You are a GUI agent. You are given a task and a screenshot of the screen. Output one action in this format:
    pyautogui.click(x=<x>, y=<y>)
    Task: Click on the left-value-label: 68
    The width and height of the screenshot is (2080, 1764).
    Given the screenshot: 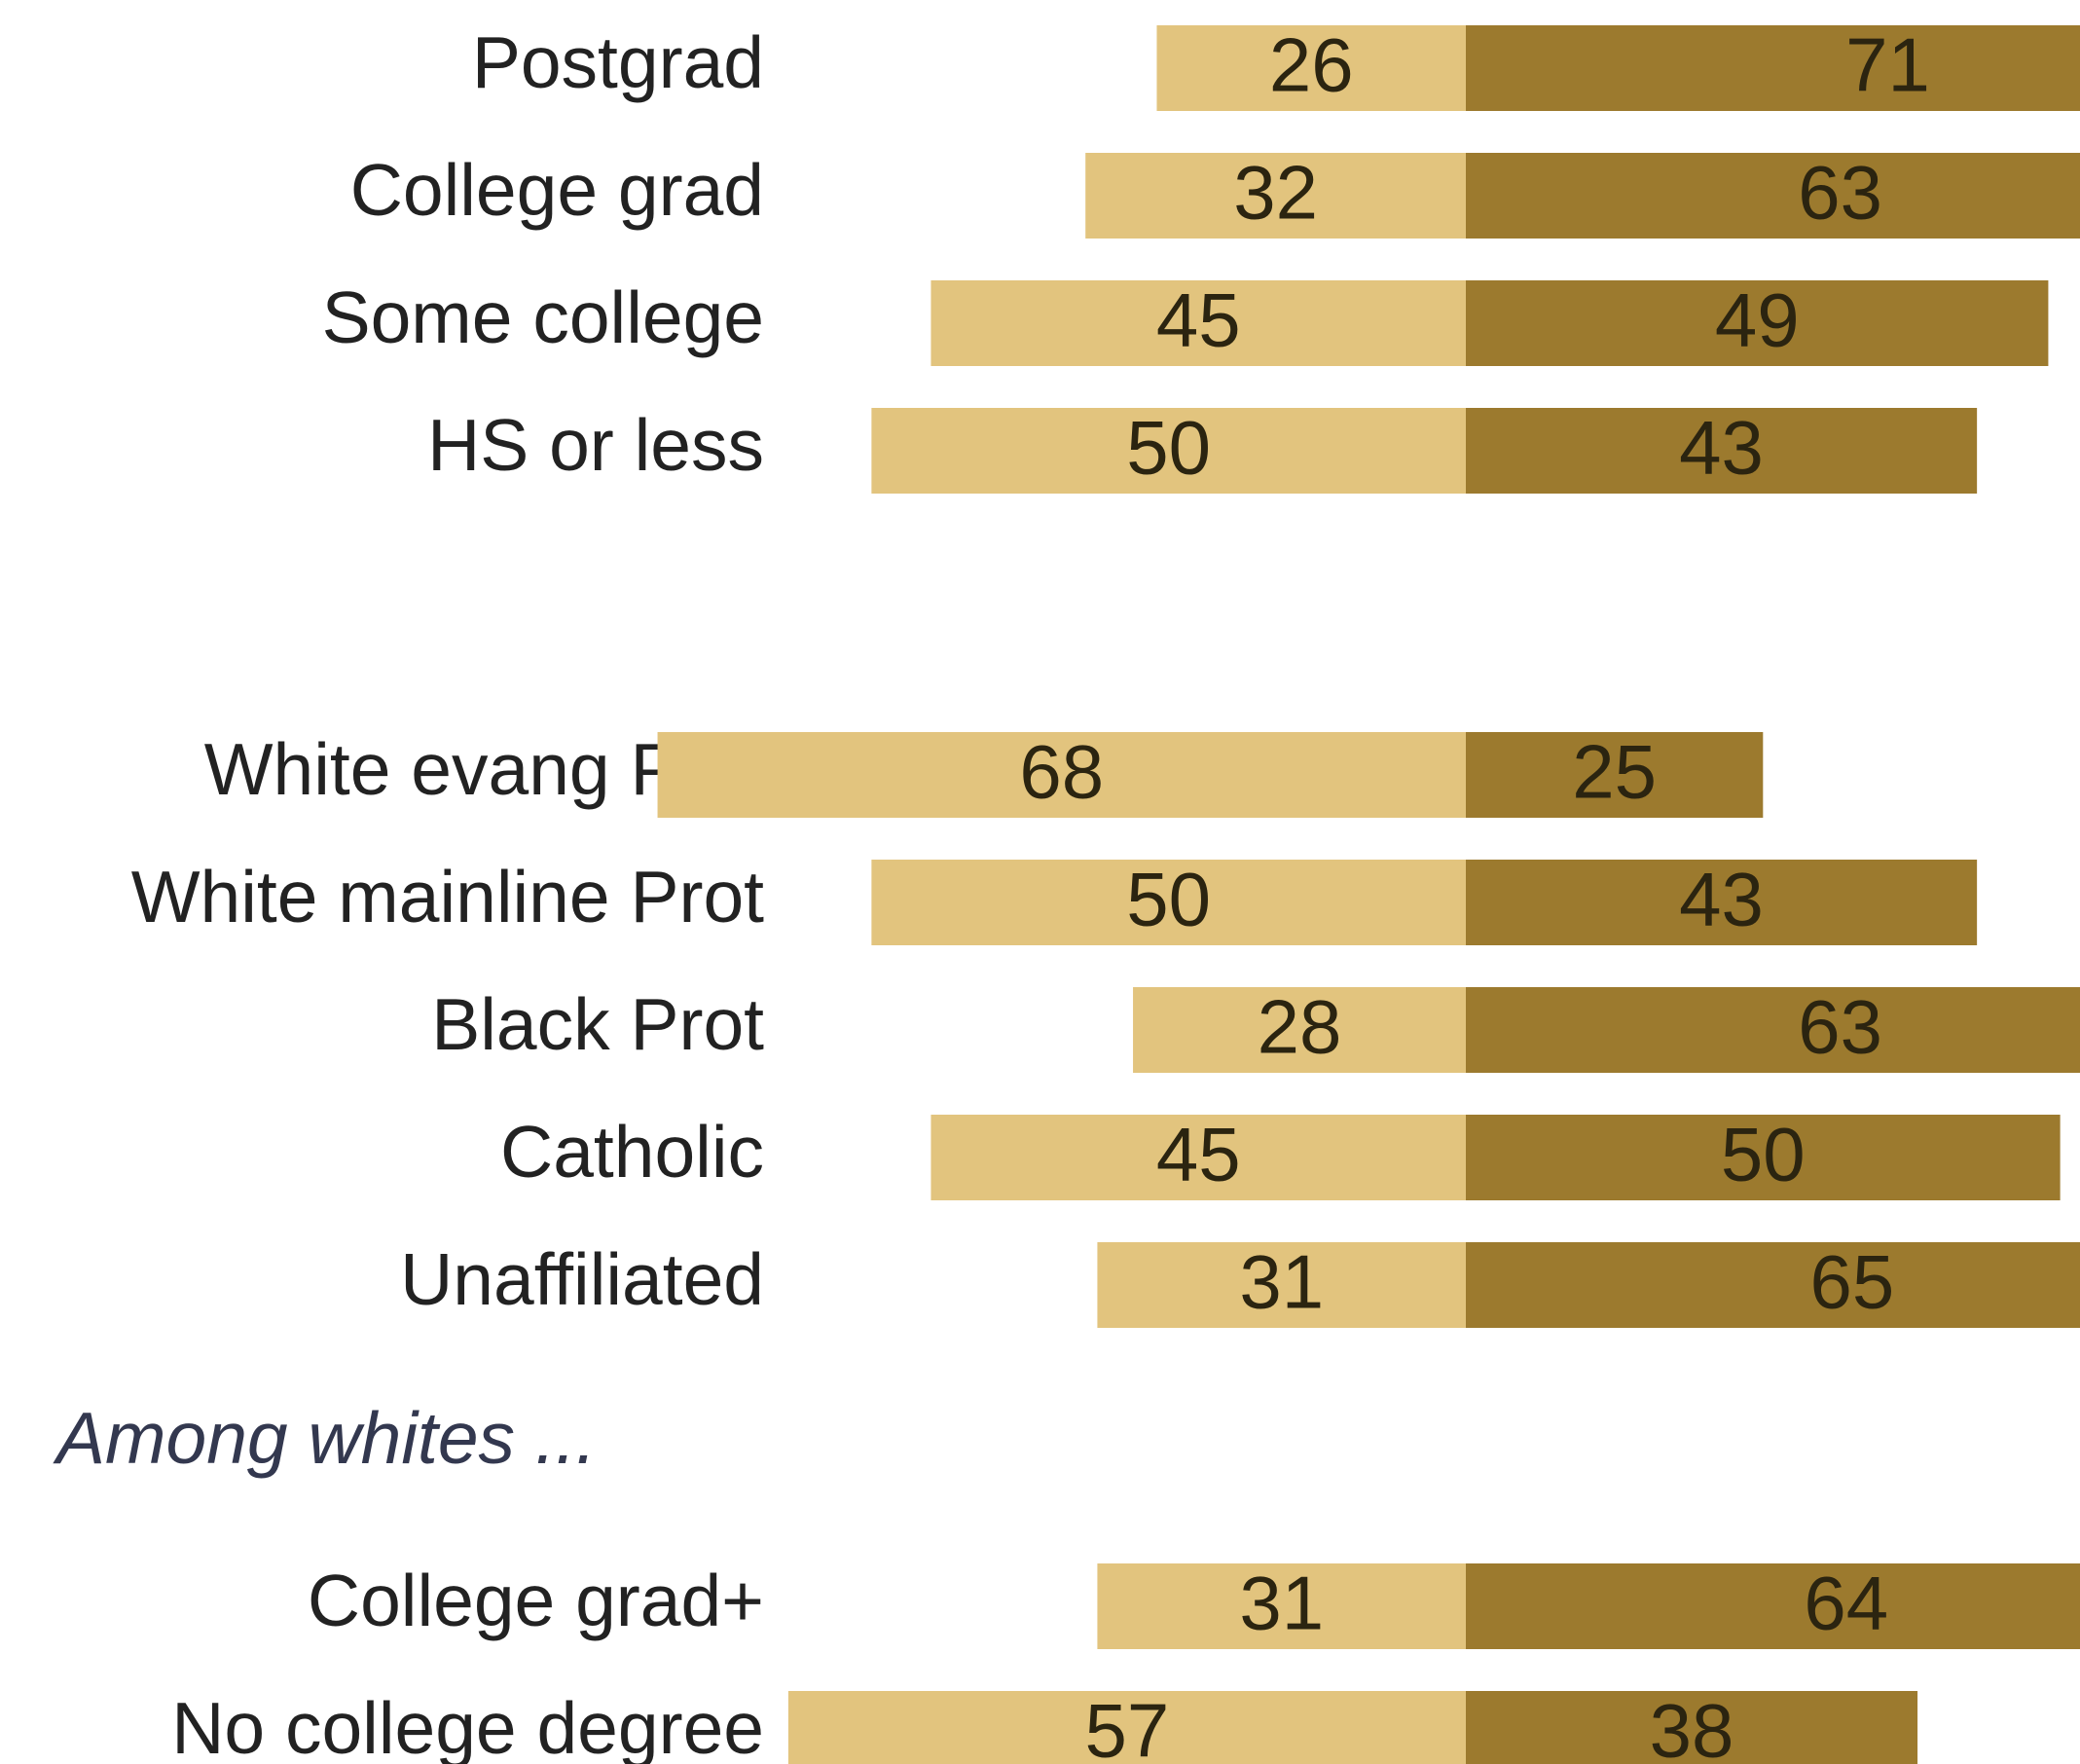 What is the action you would take?
    pyautogui.click(x=1061, y=772)
    